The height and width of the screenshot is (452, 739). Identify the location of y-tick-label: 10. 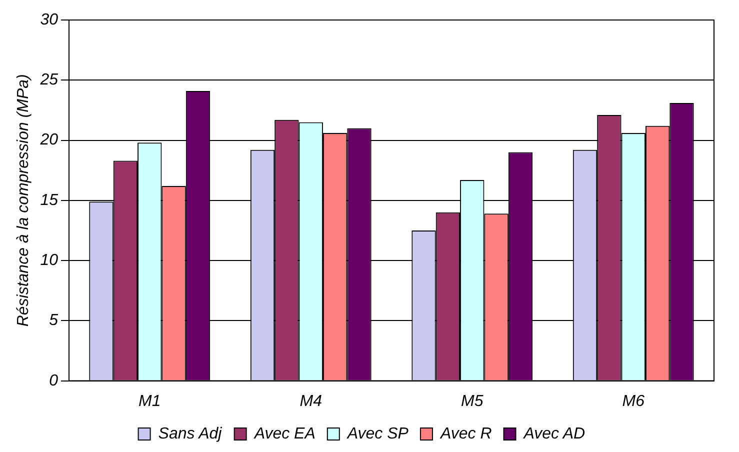
(49, 260).